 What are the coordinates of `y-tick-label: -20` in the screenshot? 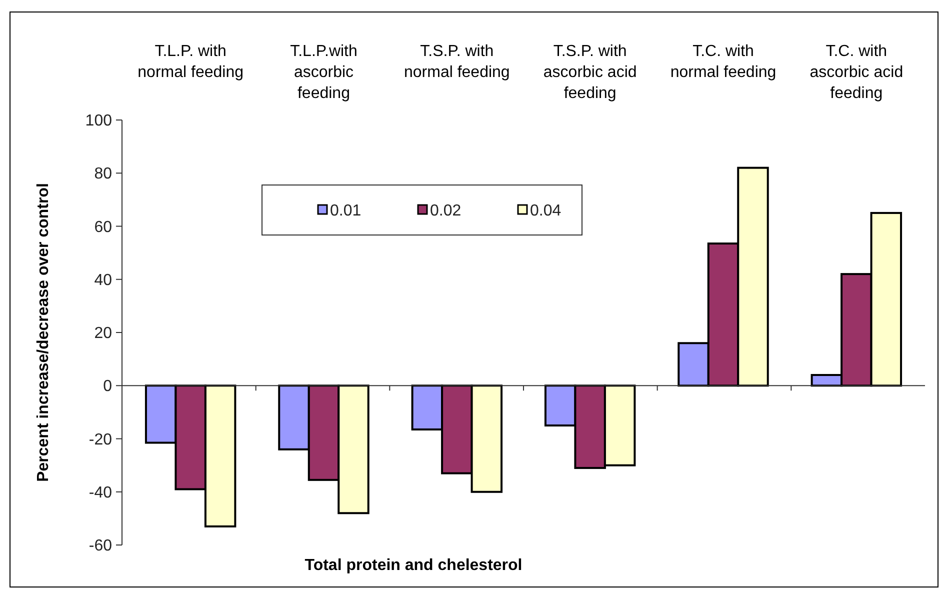 It's located at (100, 439).